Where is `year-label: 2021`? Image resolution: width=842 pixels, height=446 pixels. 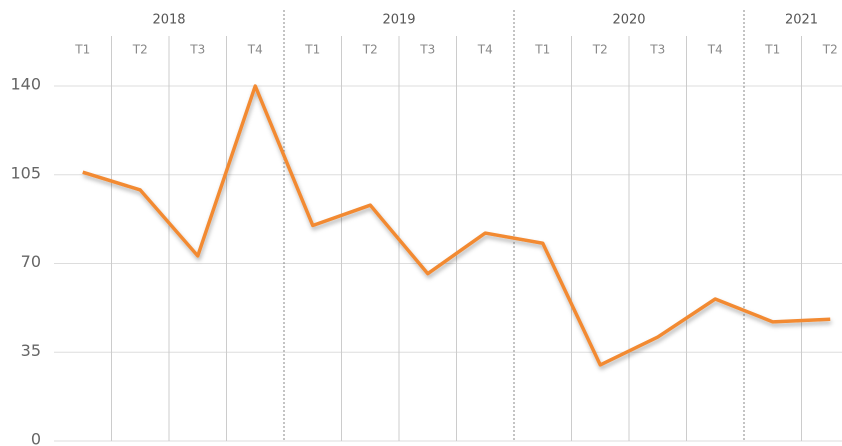
year-label: 2021 is located at coordinates (801, 20).